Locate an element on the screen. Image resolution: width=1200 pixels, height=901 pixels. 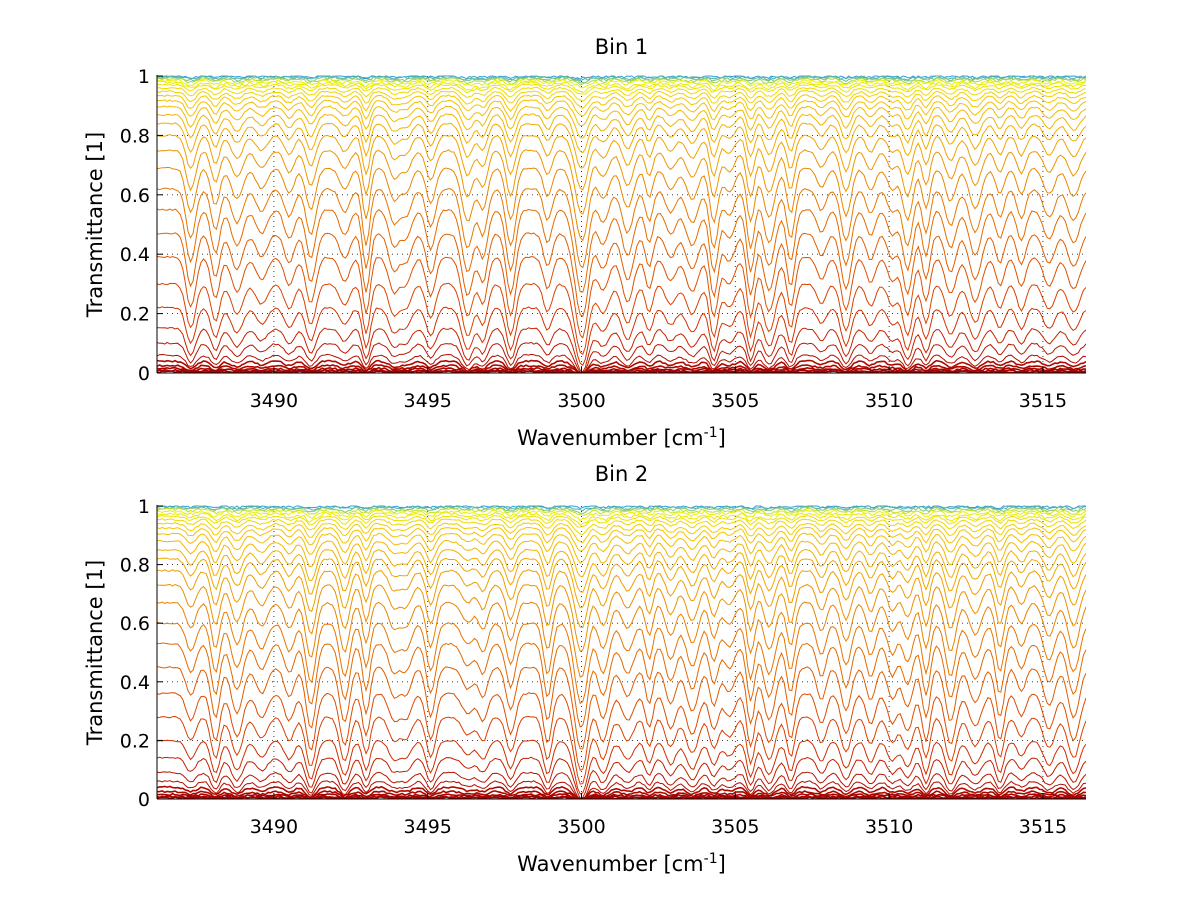
chart-title: Bin 2 is located at coordinates (622, 474).